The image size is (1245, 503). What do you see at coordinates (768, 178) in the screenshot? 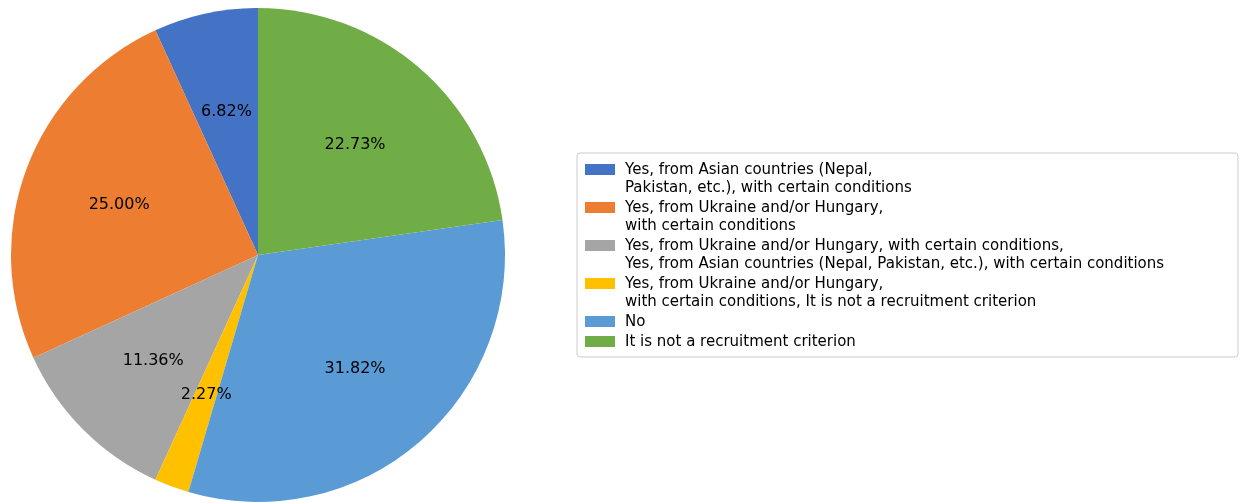
I see `legend-label: Yes, from Asian countries (Nepal, Pakistan, etc.), with certain conditions` at bounding box center [768, 178].